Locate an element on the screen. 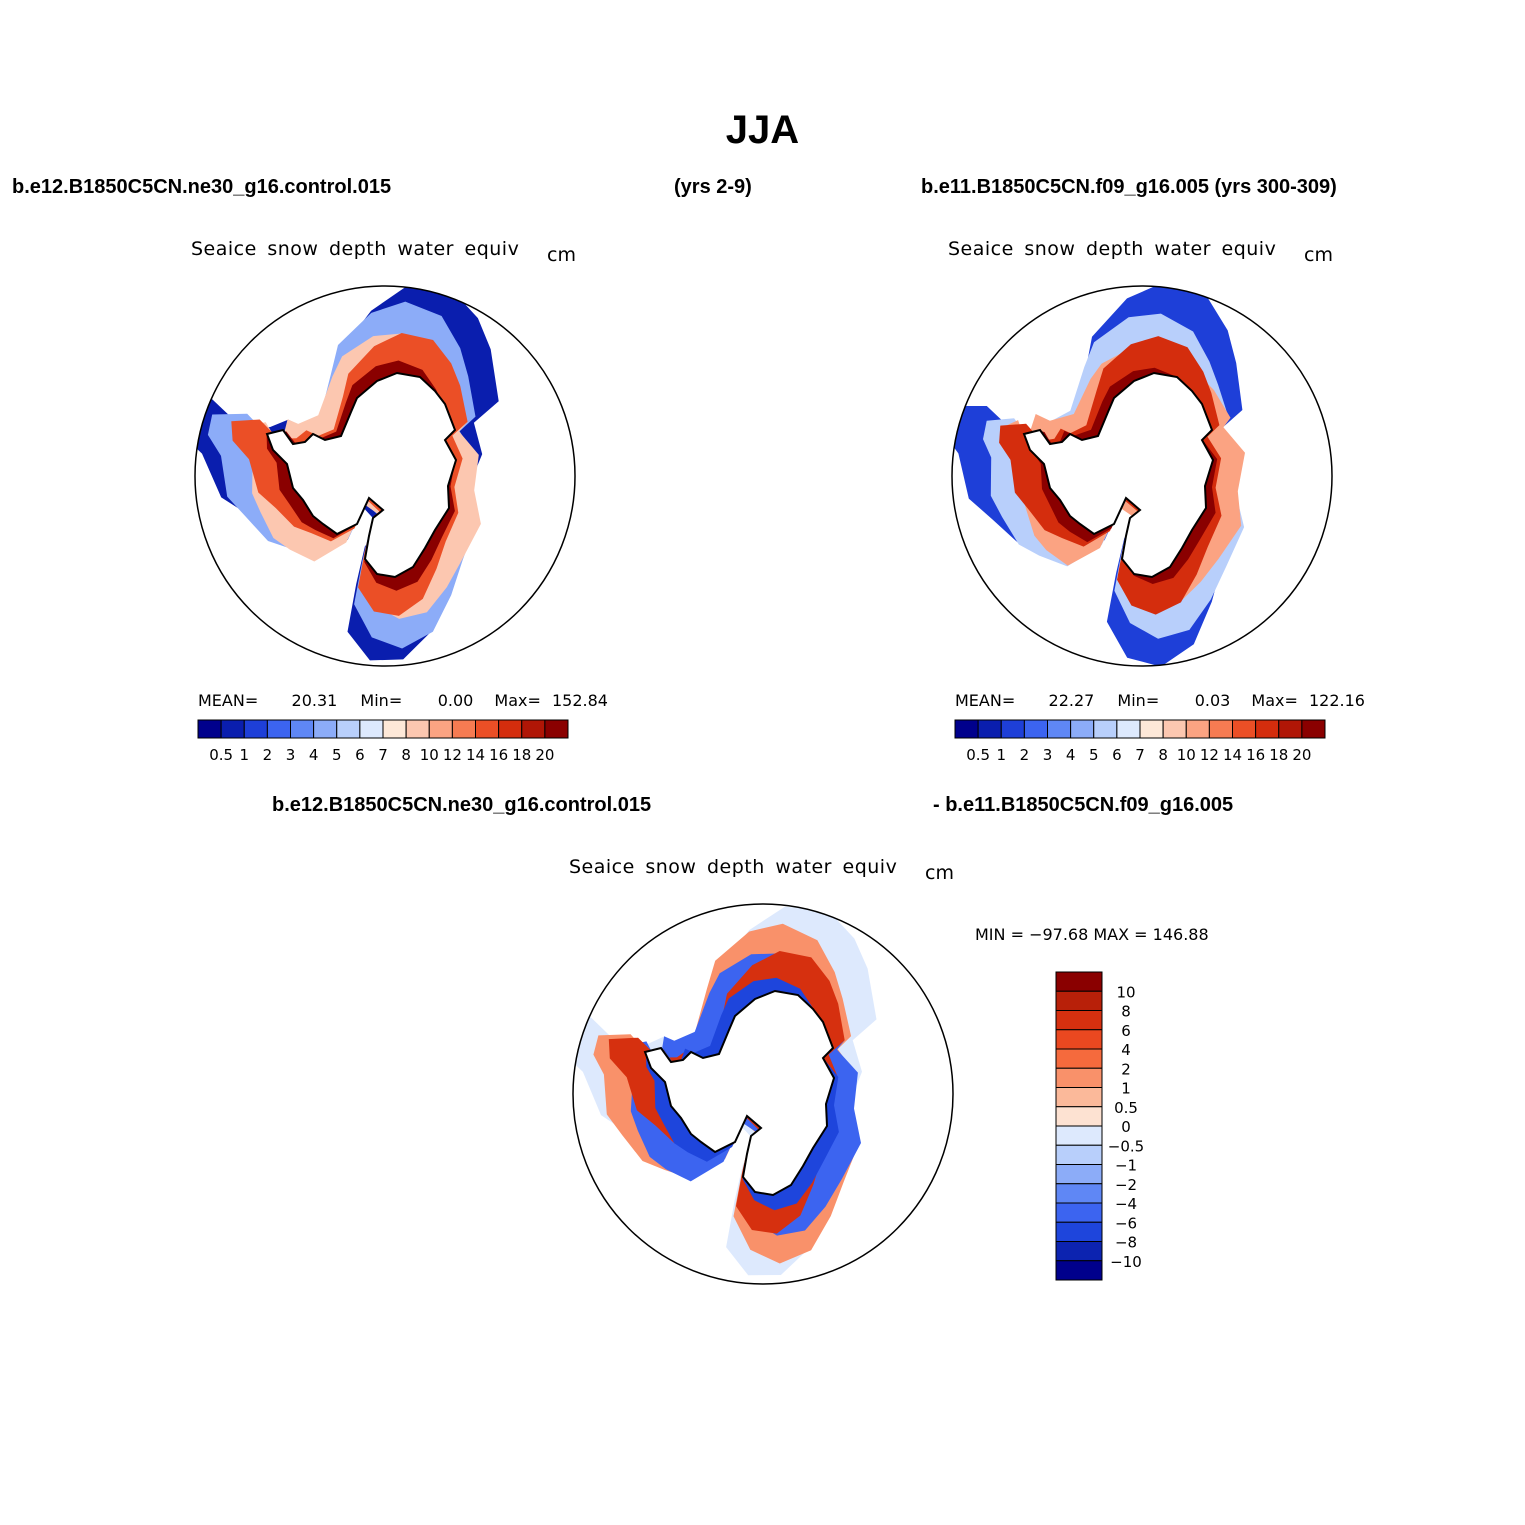 The height and width of the screenshot is (1525, 1525). panel-2-map-content is located at coordinates (1142, 476).